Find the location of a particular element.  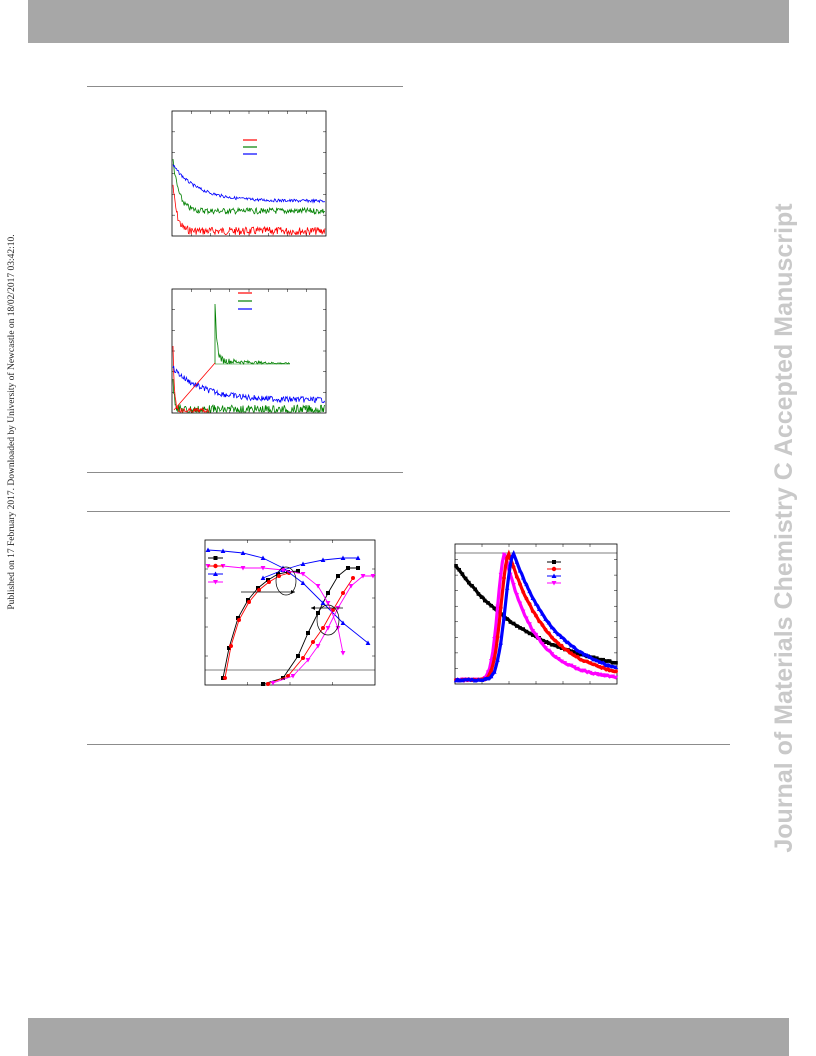

chart-decay-b-svg is located at coordinates (249, 351).